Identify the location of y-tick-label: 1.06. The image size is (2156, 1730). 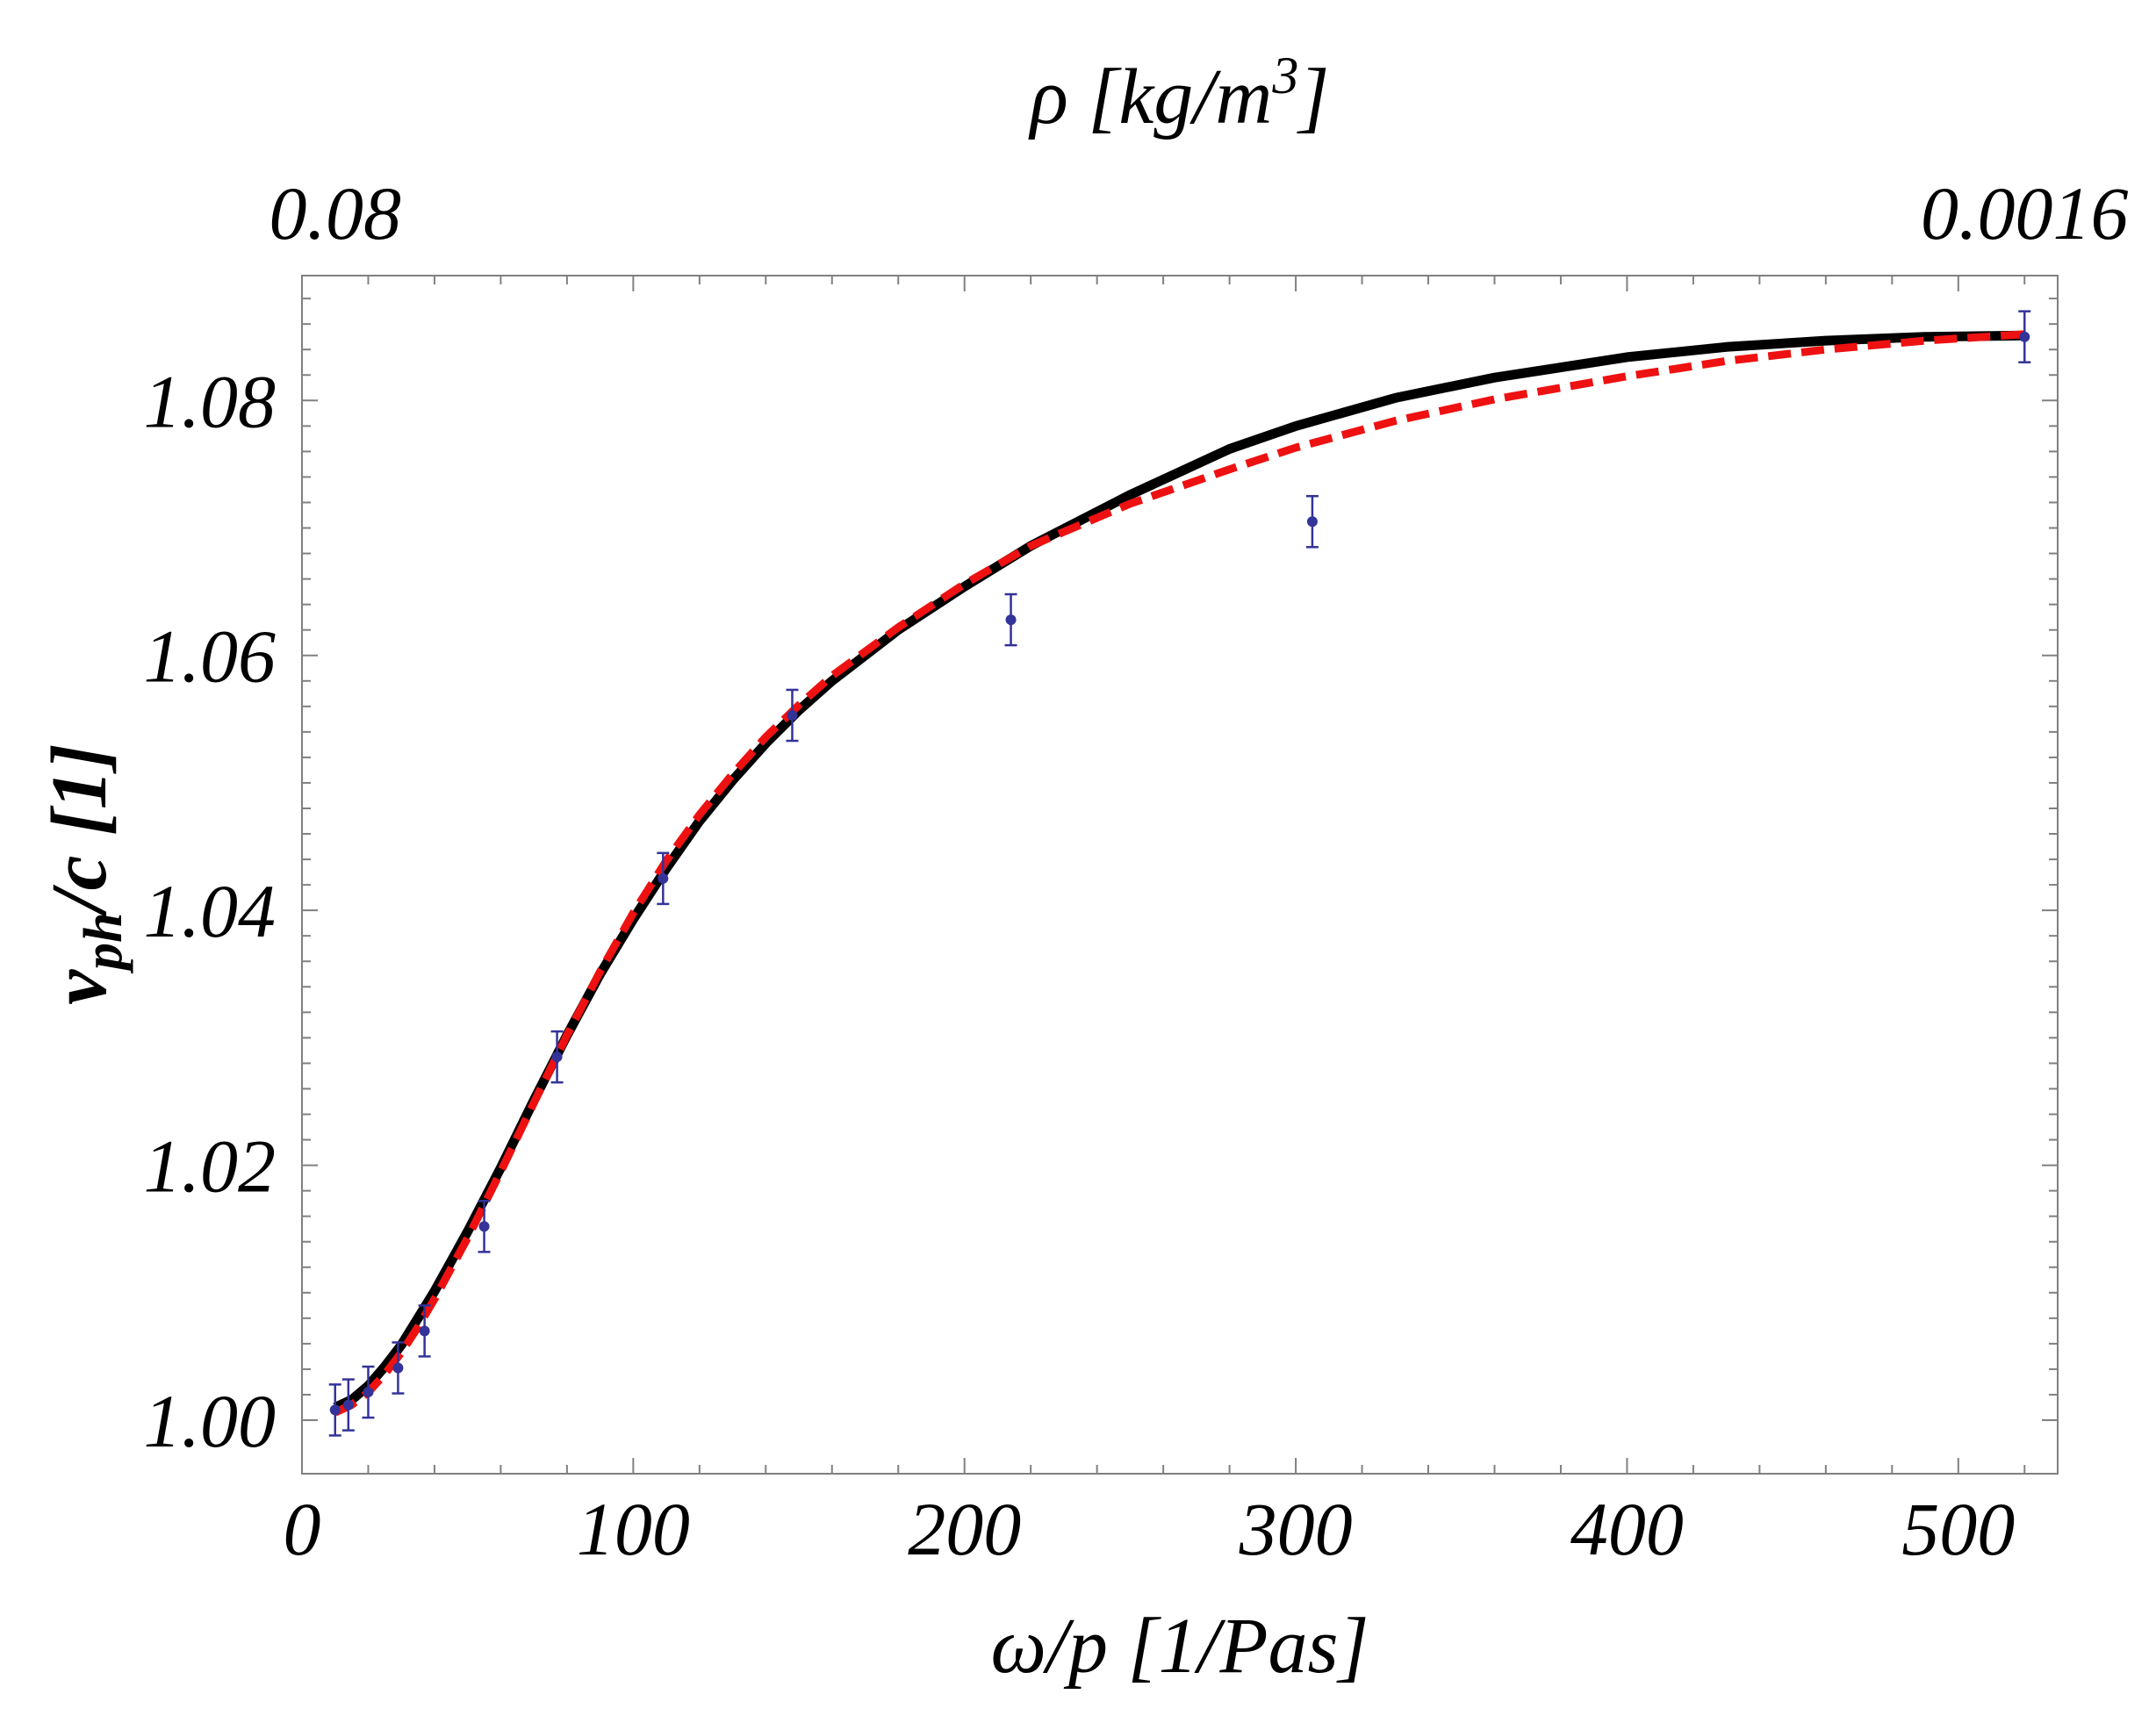
(210, 656).